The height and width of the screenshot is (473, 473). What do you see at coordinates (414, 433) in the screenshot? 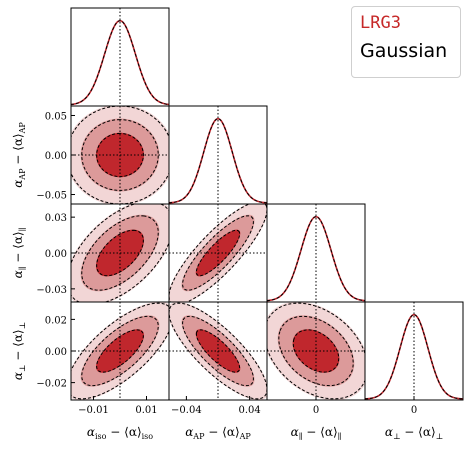
I see `xaxis-label-perp: α⊥ − ⟨α⟩⊥` at bounding box center [414, 433].